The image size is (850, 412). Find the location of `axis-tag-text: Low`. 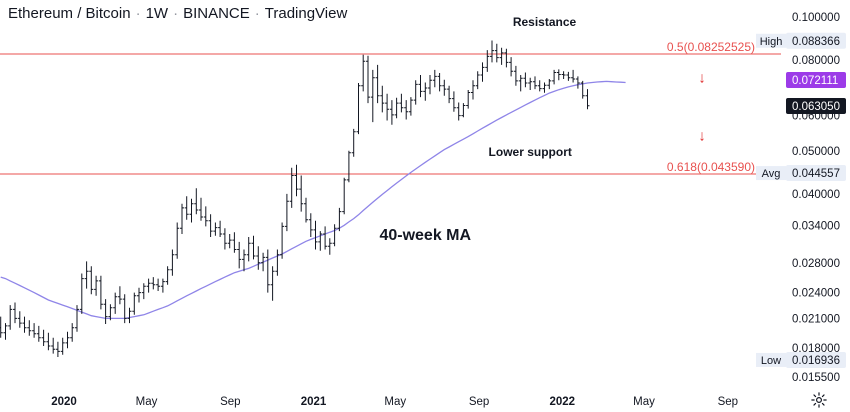

axis-tag-text: Low is located at coordinates (771, 361).